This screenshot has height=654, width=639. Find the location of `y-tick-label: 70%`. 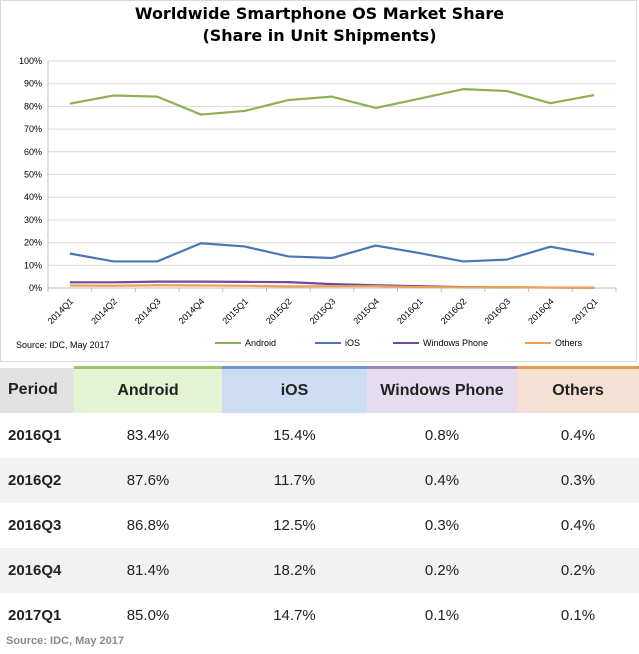

y-tick-label: 70% is located at coordinates (33, 129).